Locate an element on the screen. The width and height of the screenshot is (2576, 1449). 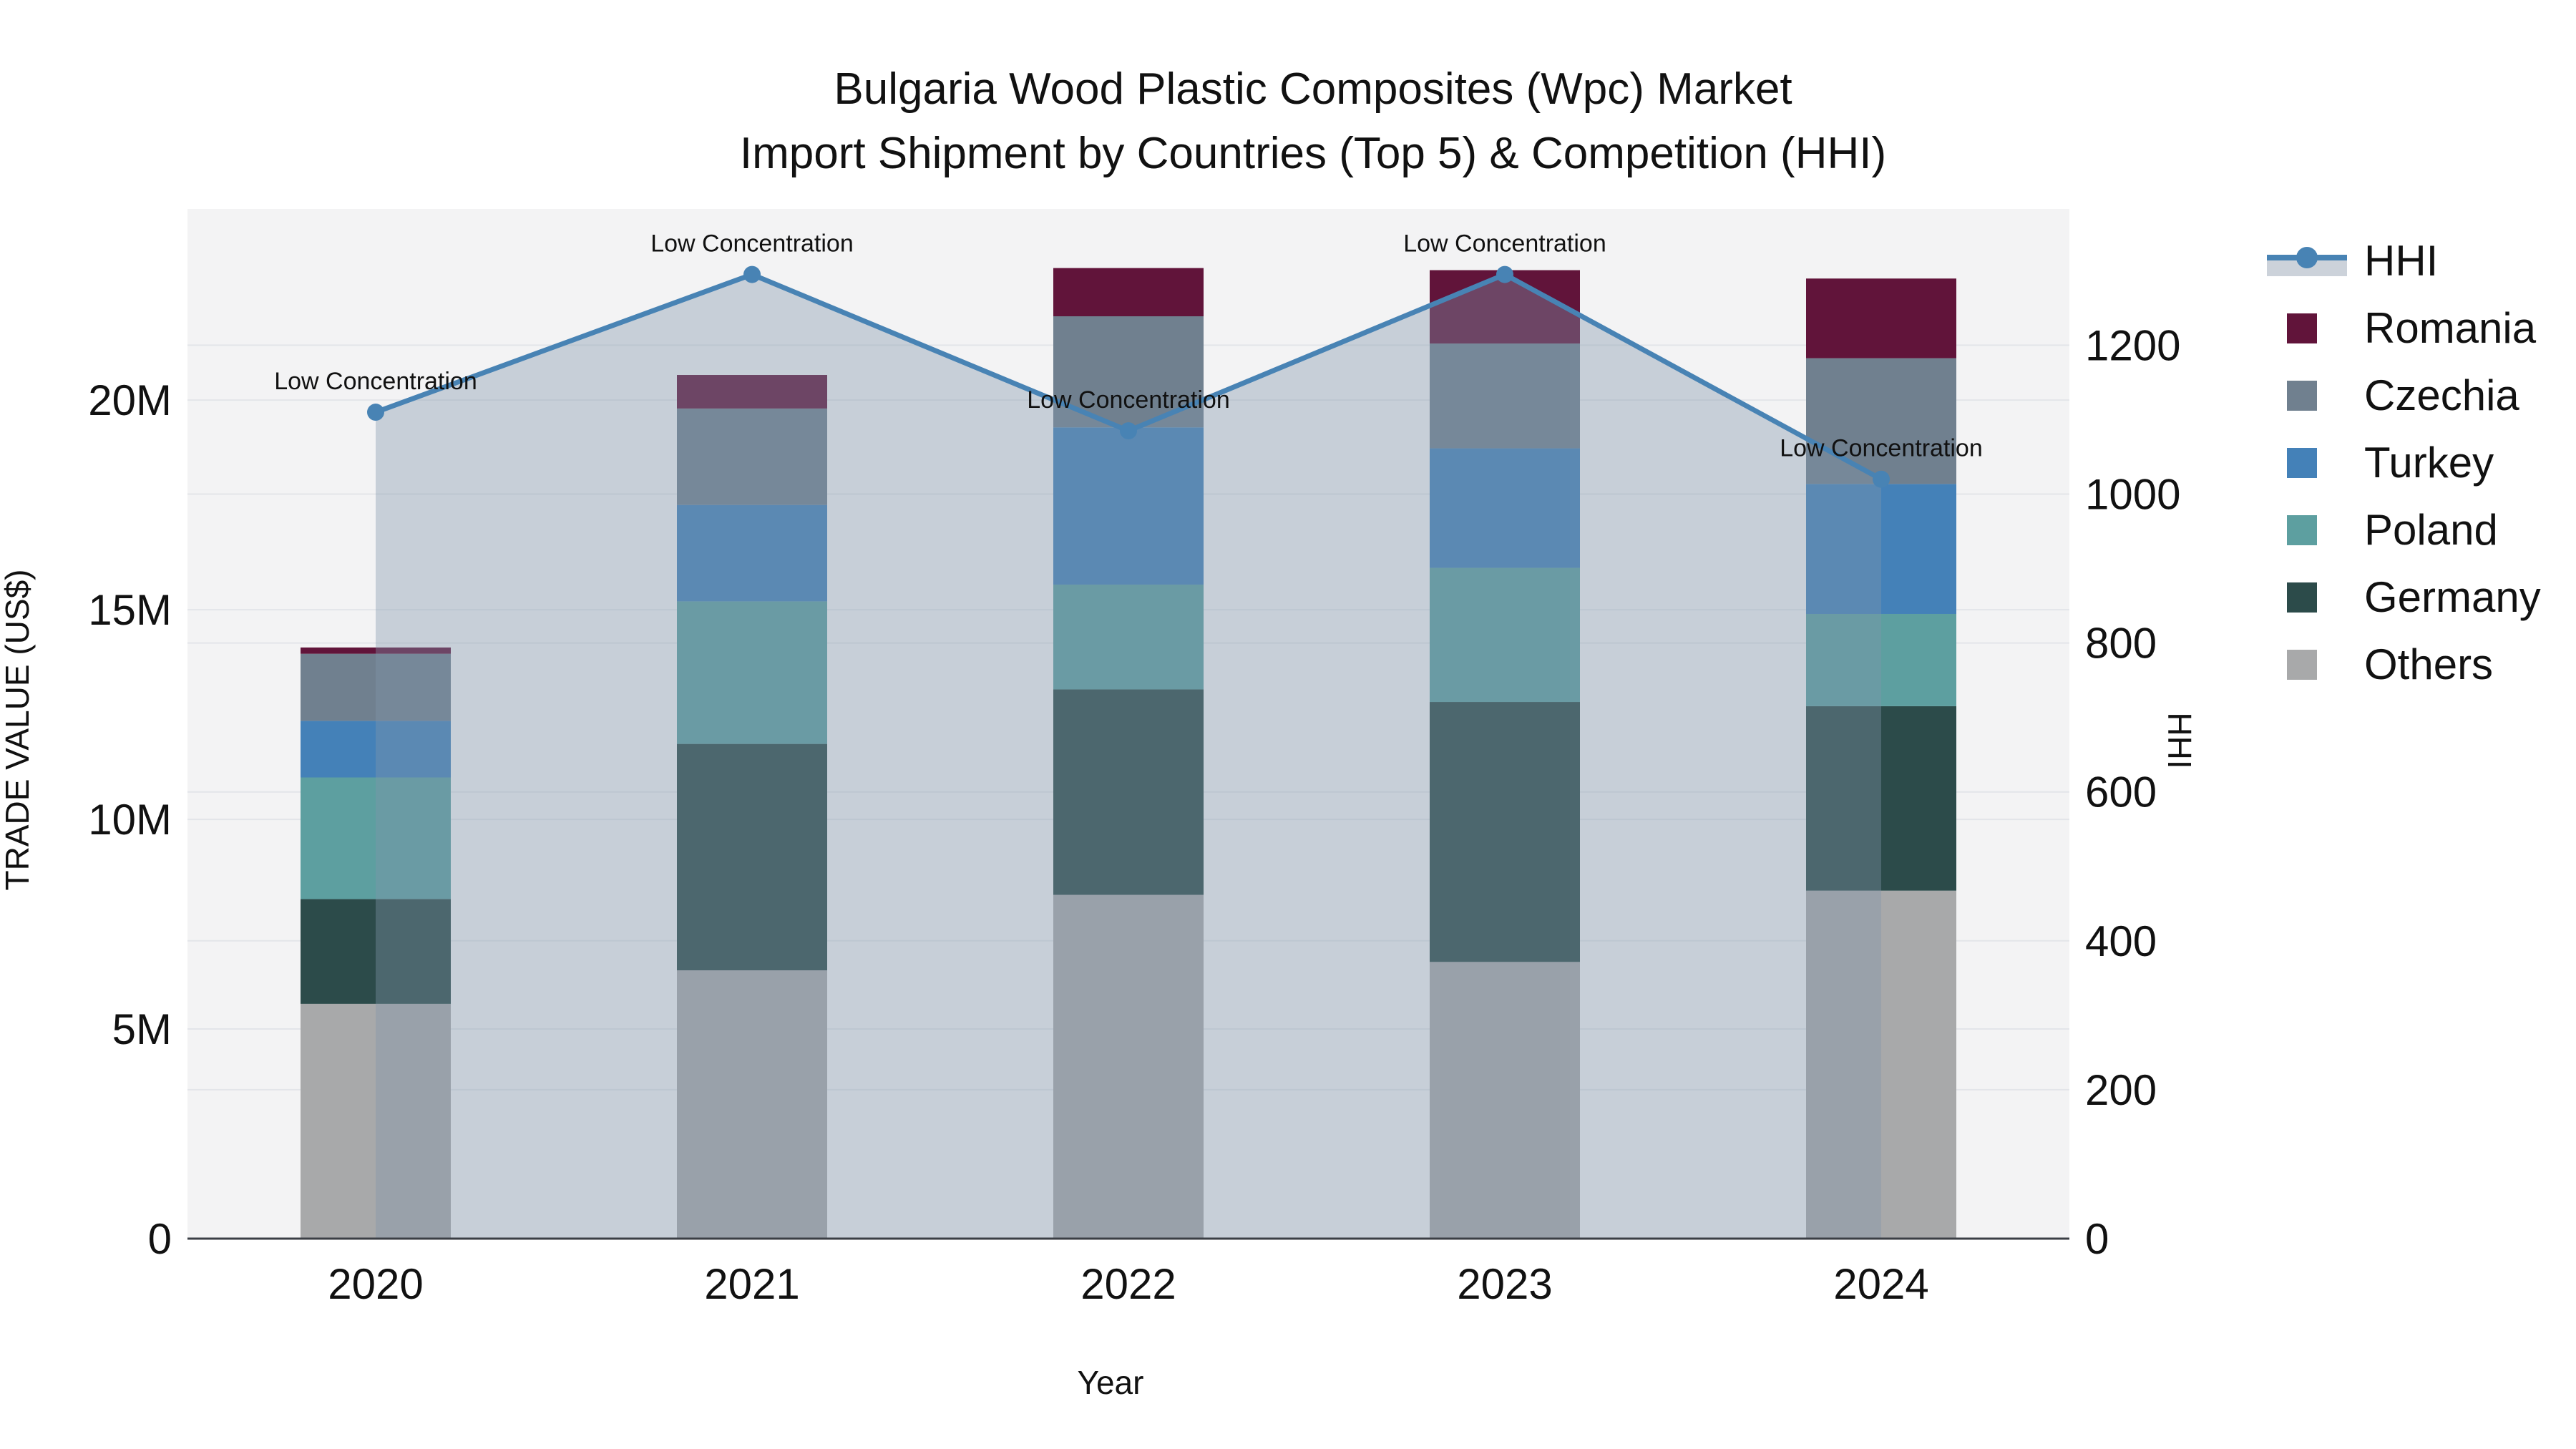
bar-segment-germany-2020 is located at coordinates (376, 951).